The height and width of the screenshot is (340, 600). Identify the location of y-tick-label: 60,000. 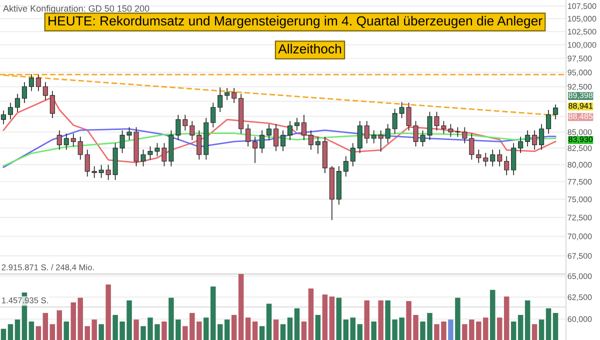
(580, 319).